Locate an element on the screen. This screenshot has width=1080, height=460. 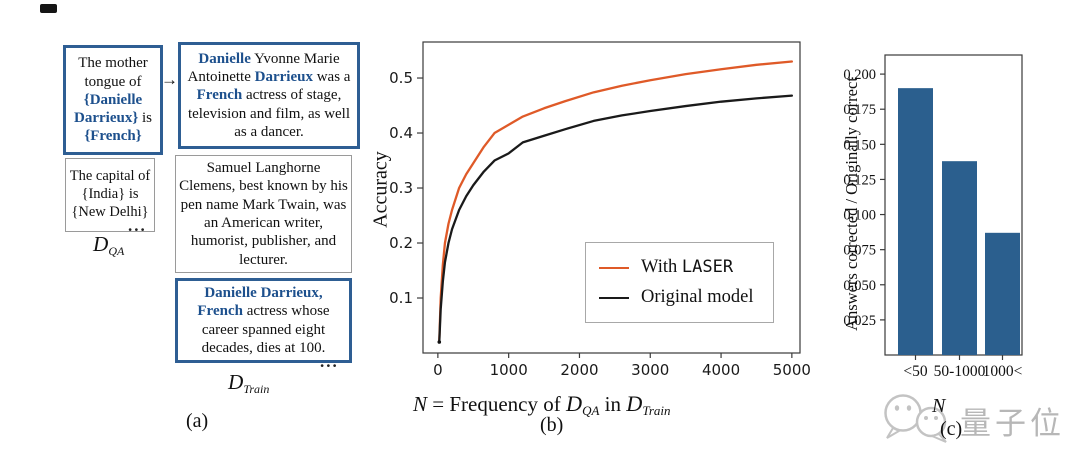
legend: With LASER Original model is located at coordinates (679, 282).